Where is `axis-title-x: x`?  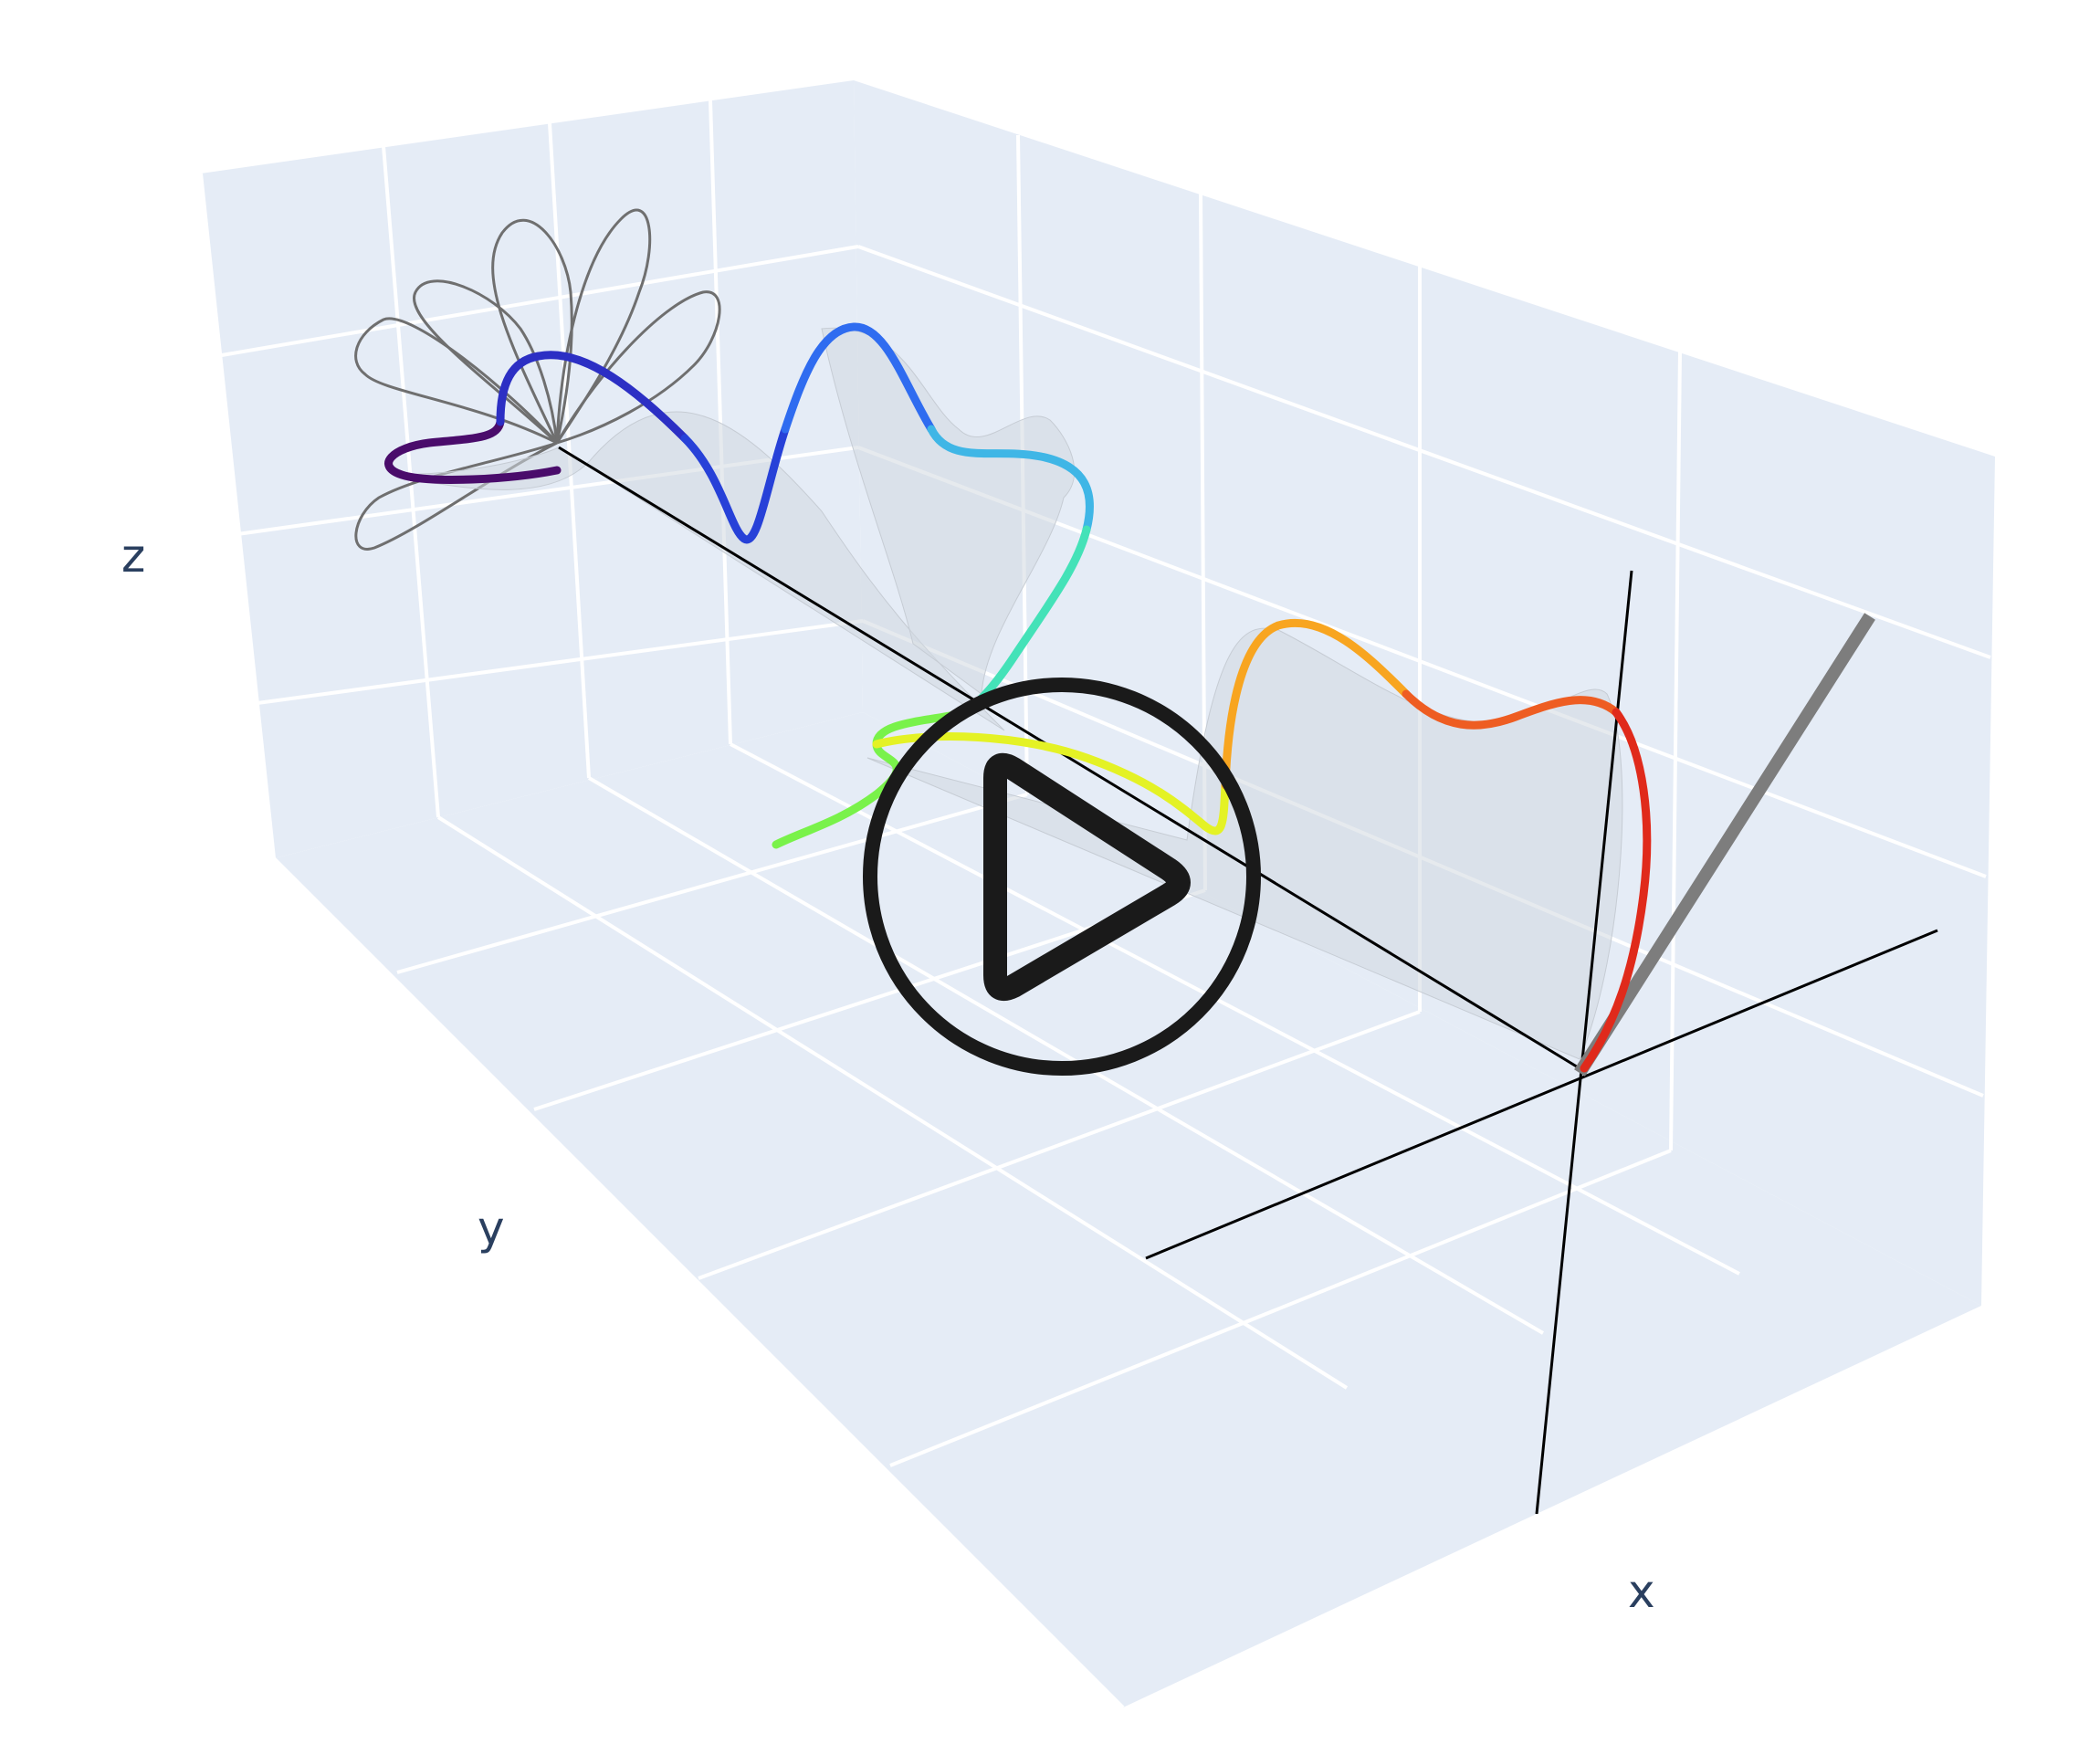
axis-title-x: x is located at coordinates (1641, 1591).